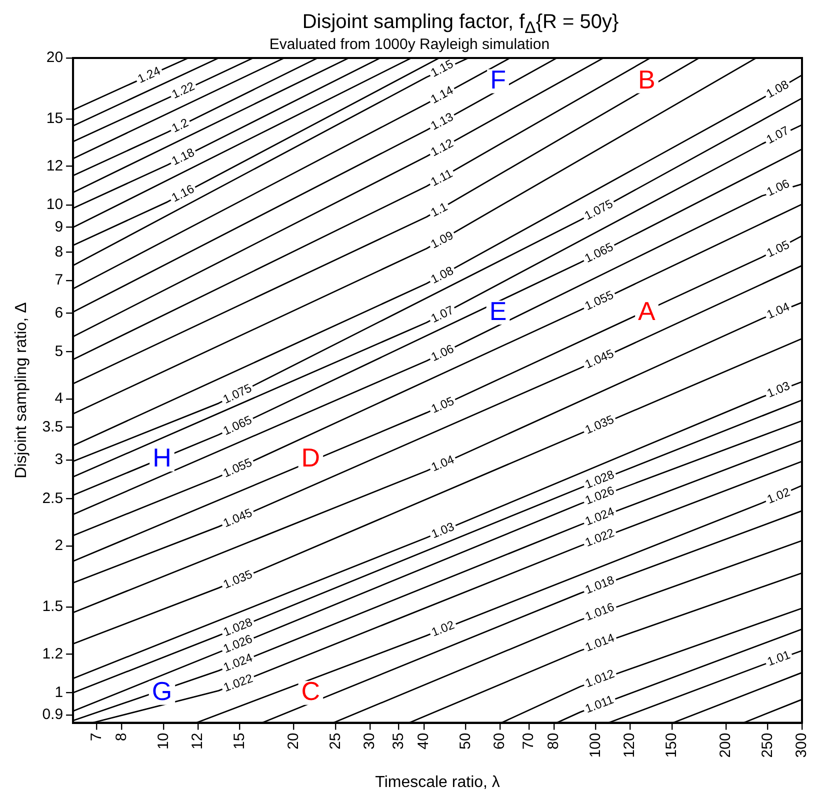 Image resolution: width=831 pixels, height=804 pixels. What do you see at coordinates (59, 251) in the screenshot?
I see `y-tick-label: 8` at bounding box center [59, 251].